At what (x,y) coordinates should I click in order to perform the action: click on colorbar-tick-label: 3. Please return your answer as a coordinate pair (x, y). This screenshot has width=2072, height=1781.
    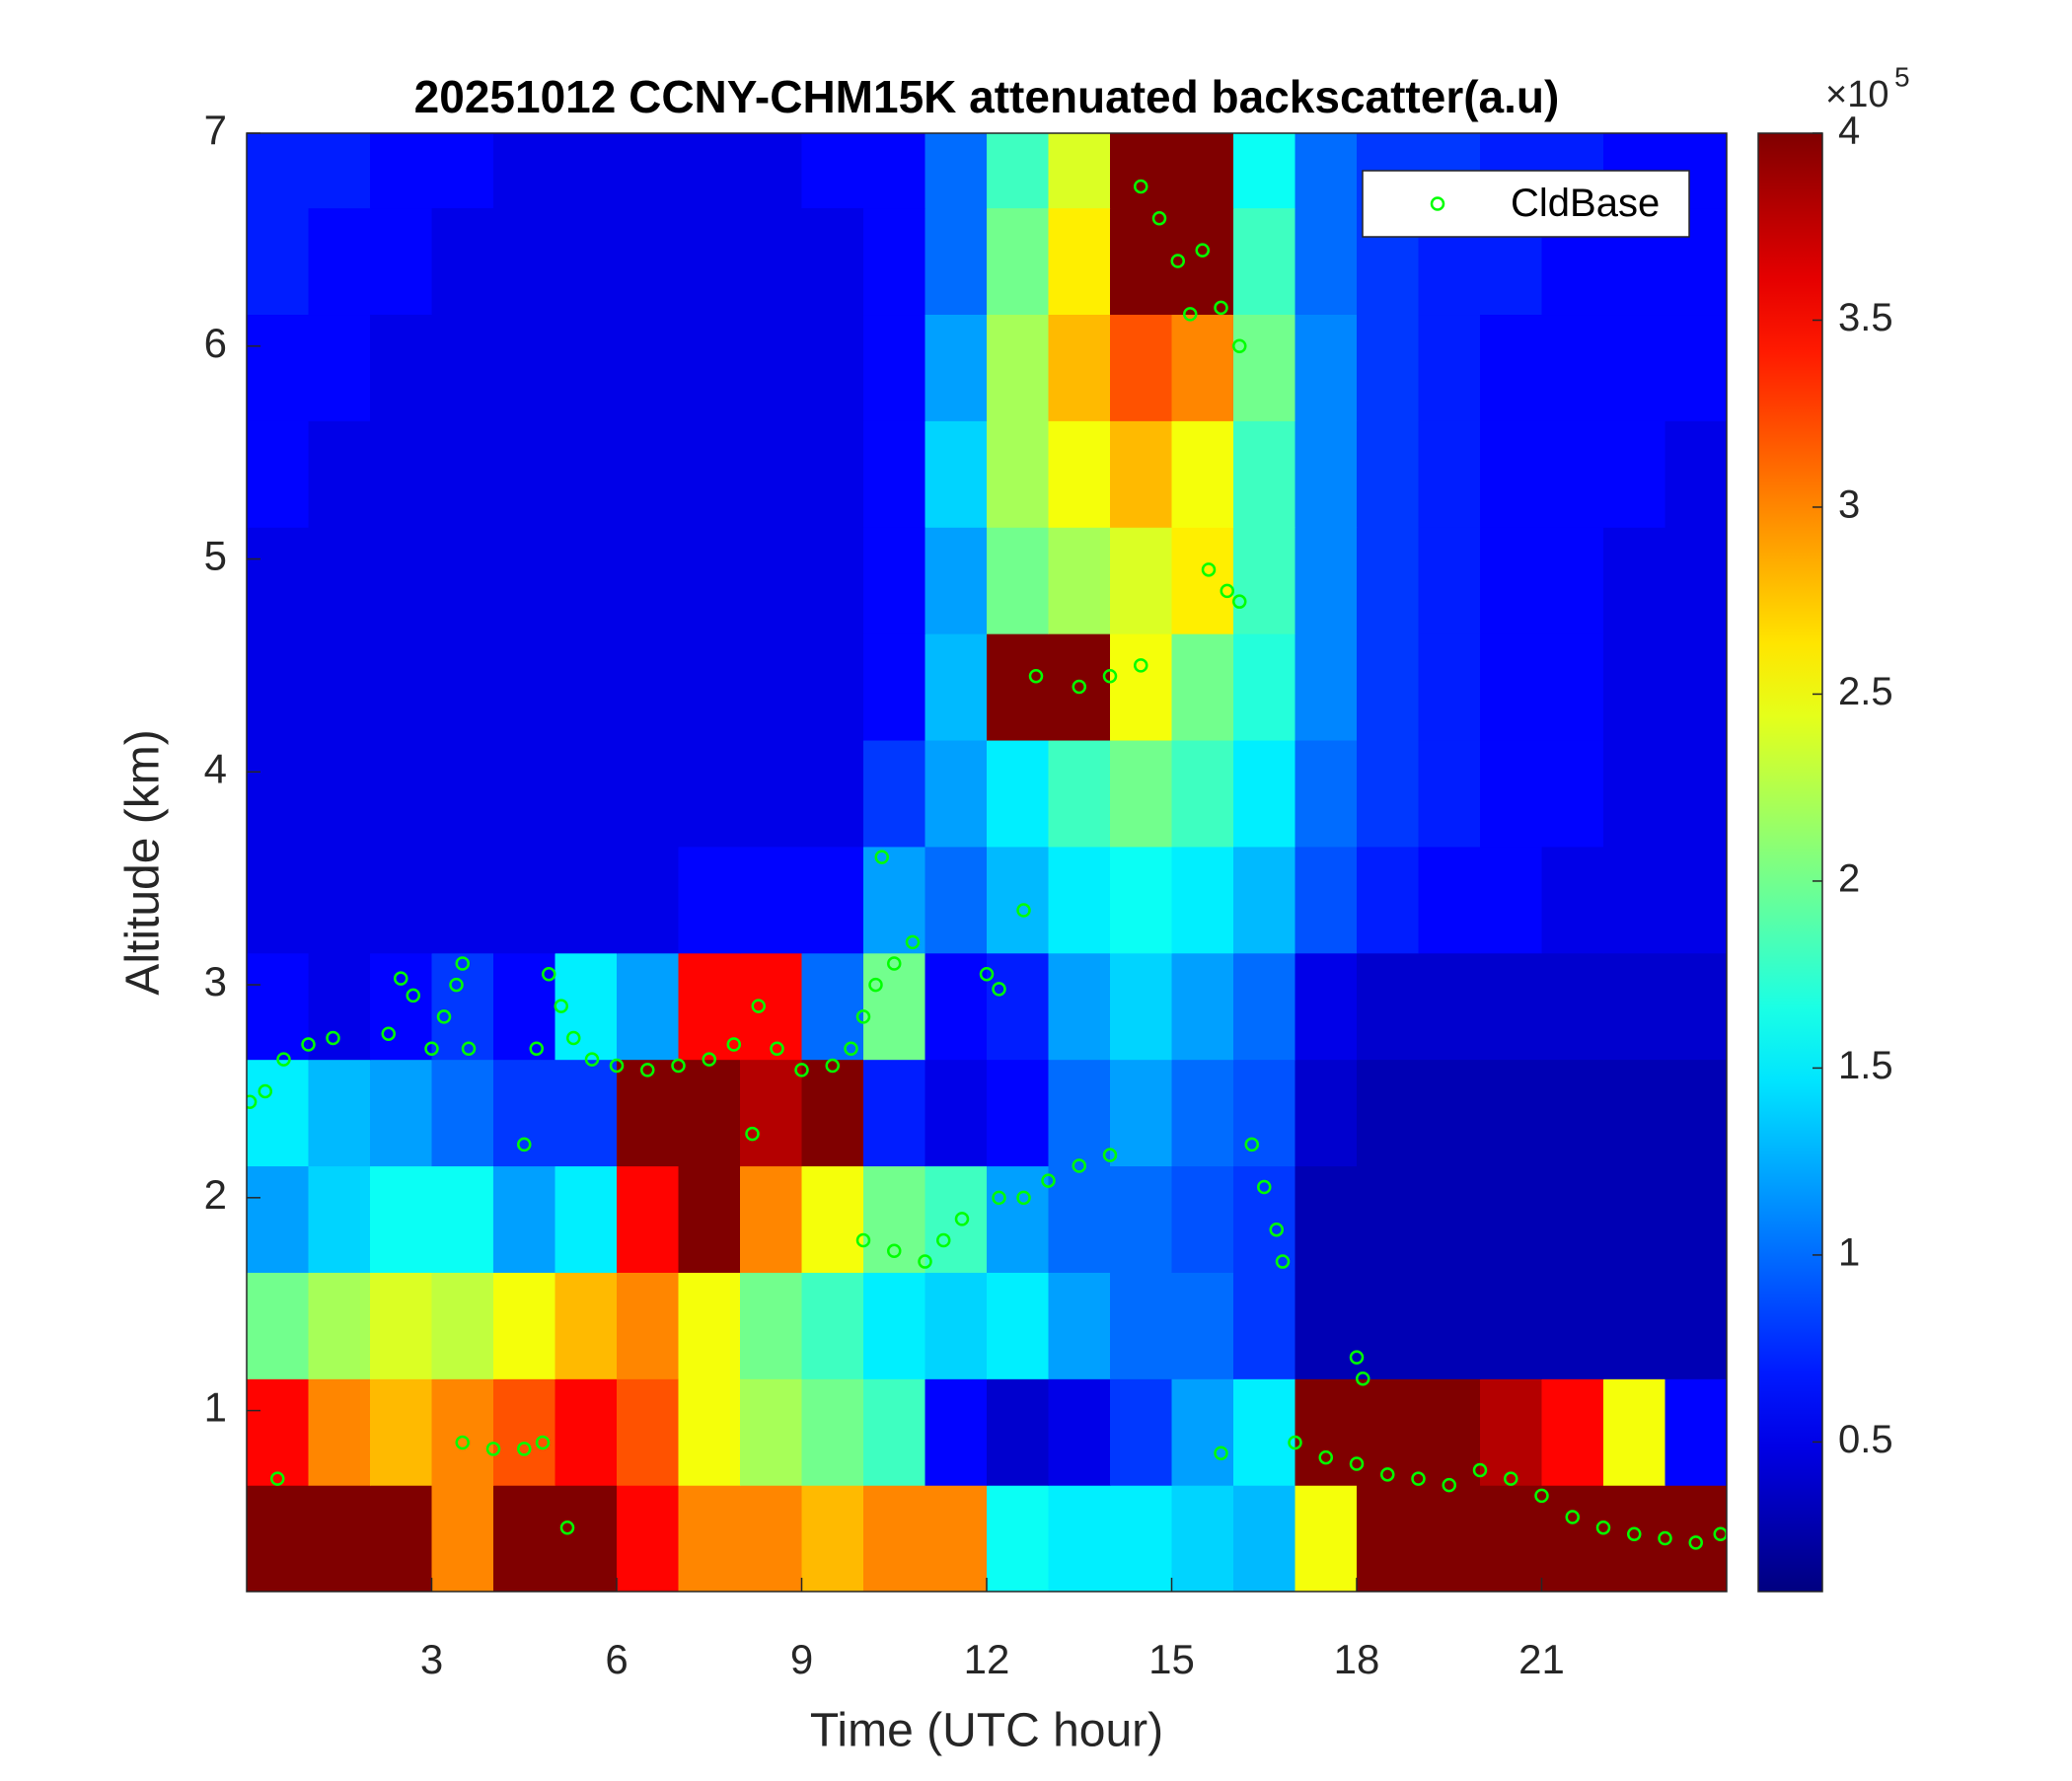
    Looking at the image, I should click on (1849, 505).